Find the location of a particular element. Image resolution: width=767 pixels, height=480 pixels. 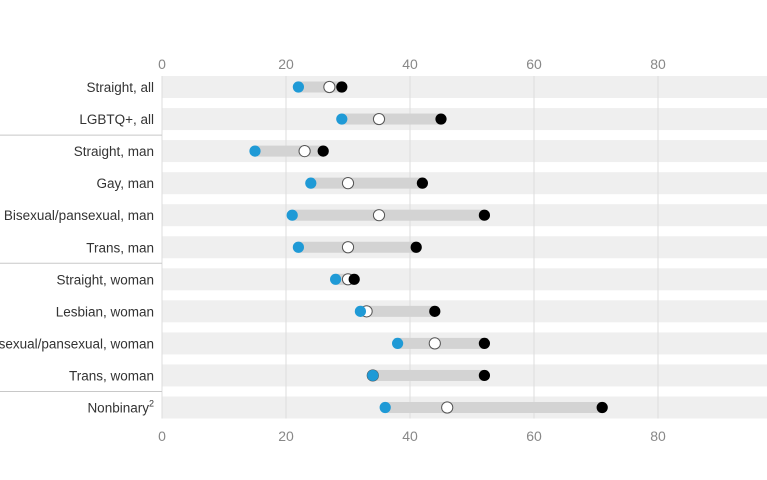

x-axis-bottom: 0 20 40 60 80 is located at coordinates (412, 436).